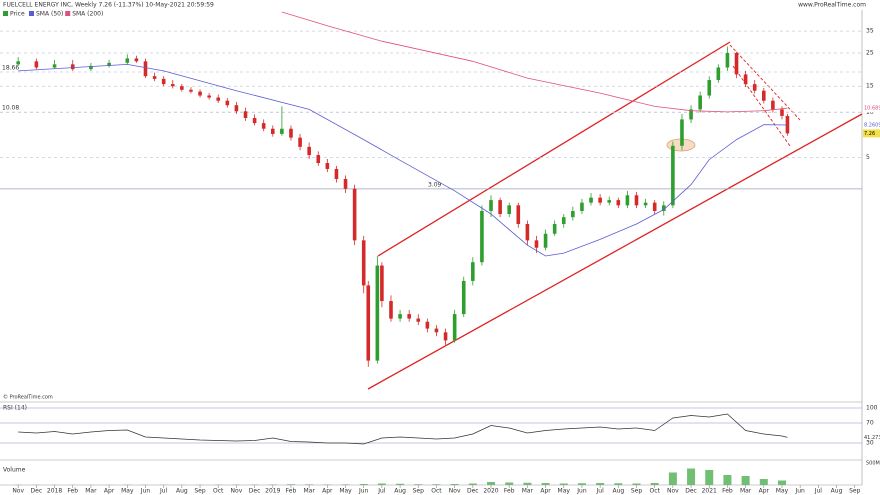  Describe the element at coordinates (10, 68) in the screenshot. I see `level-label: 18.66` at that location.